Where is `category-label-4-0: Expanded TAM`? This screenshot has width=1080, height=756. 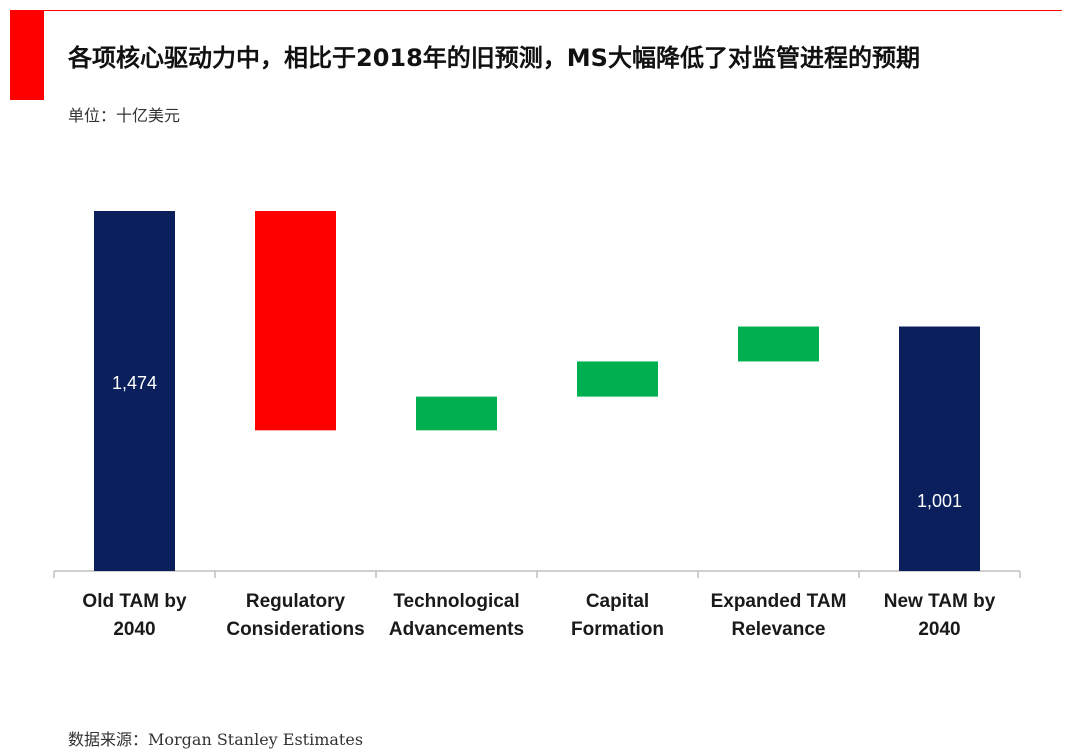 category-label-4-0: Expanded TAM is located at coordinates (779, 601).